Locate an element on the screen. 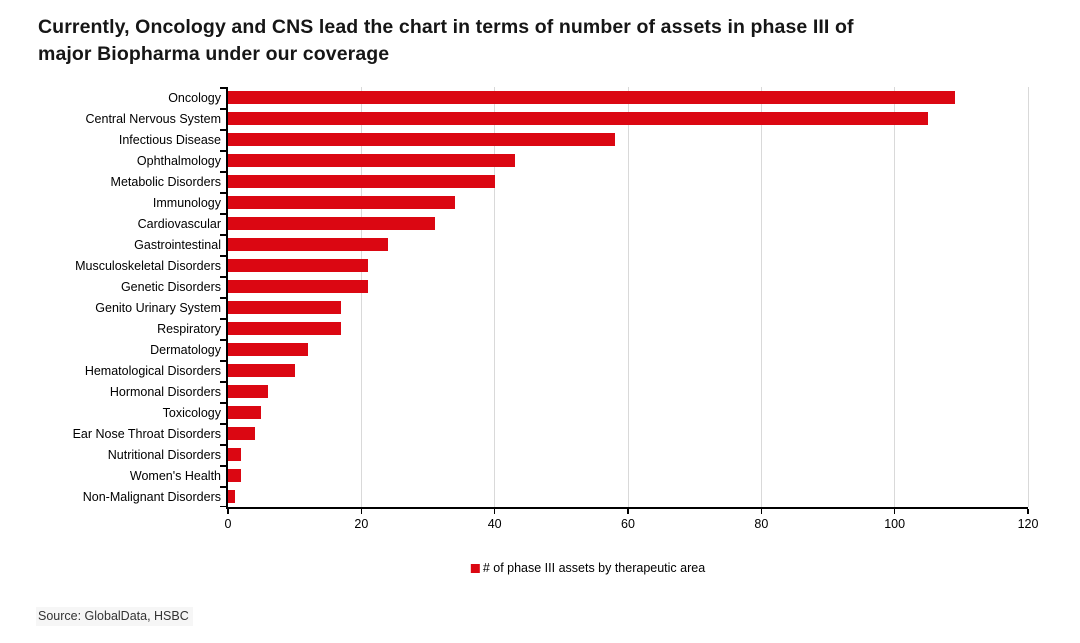 The image size is (1080, 643). bar-row: Immunology is located at coordinates (590, 202).